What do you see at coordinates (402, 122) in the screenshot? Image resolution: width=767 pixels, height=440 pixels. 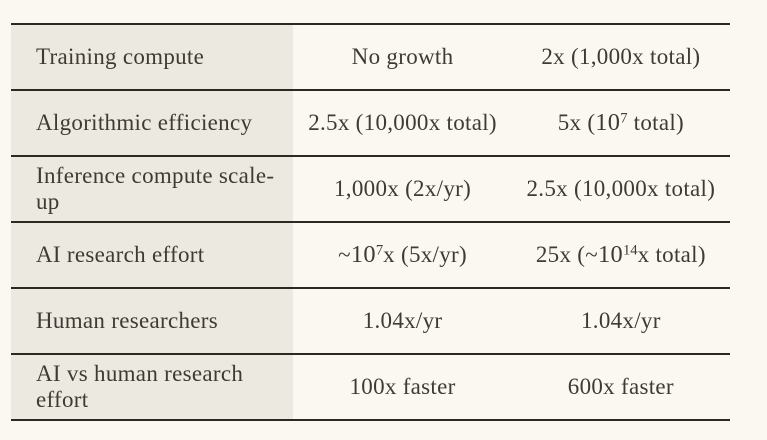 I see `value-cell-scenario-1: 2.5x (10,000x total)` at bounding box center [402, 122].